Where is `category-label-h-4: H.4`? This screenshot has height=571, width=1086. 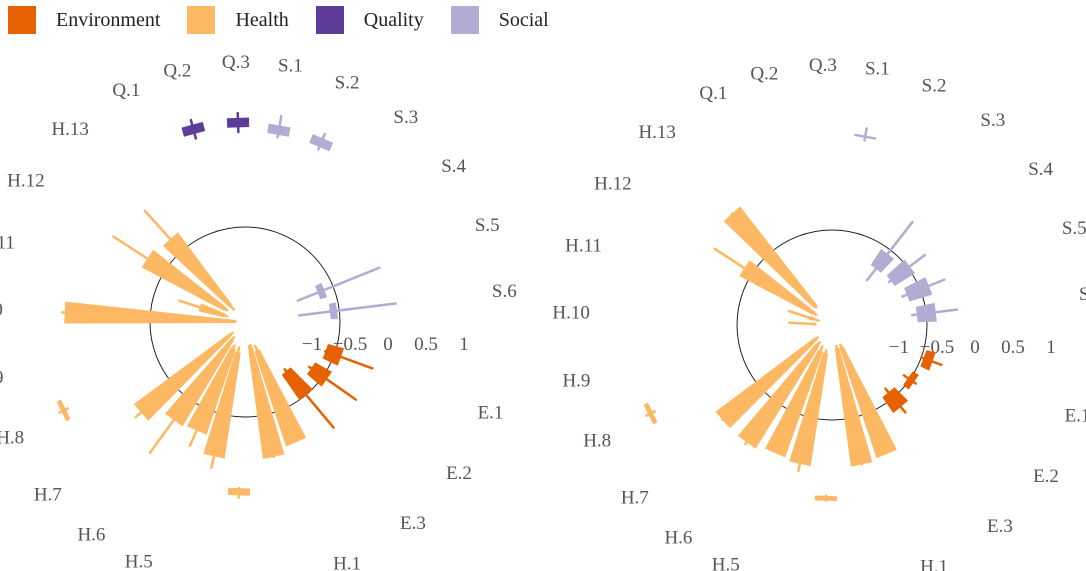
category-label-h-4: H.4 is located at coordinates (186, 569).